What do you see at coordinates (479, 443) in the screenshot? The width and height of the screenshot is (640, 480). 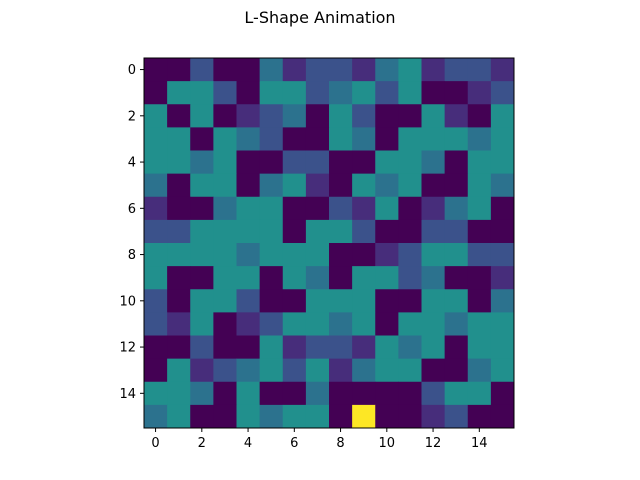 I see `x-tick-label: 14` at bounding box center [479, 443].